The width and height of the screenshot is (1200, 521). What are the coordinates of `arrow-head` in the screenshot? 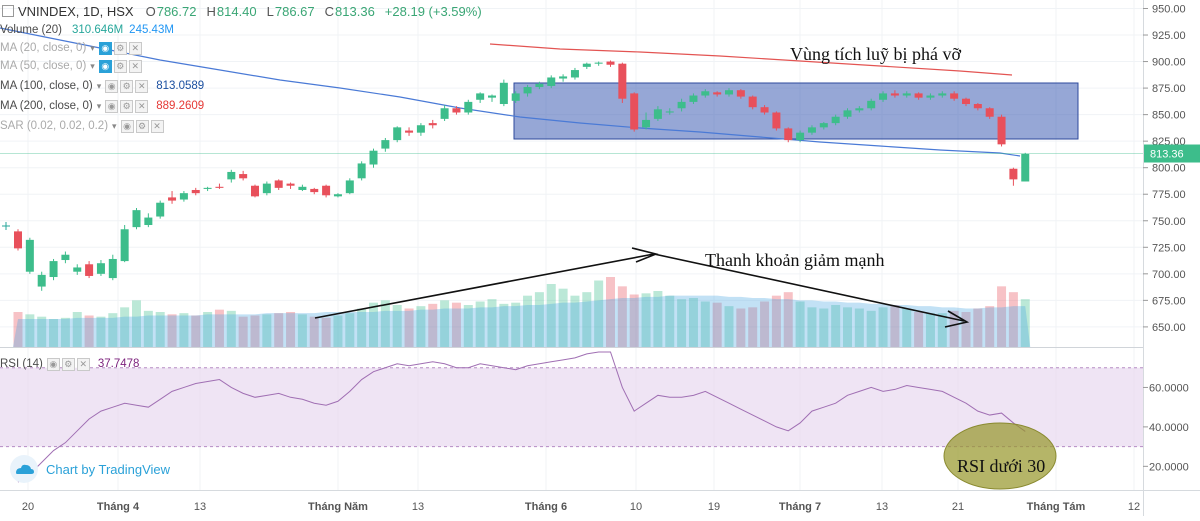 It's located at (957, 319).